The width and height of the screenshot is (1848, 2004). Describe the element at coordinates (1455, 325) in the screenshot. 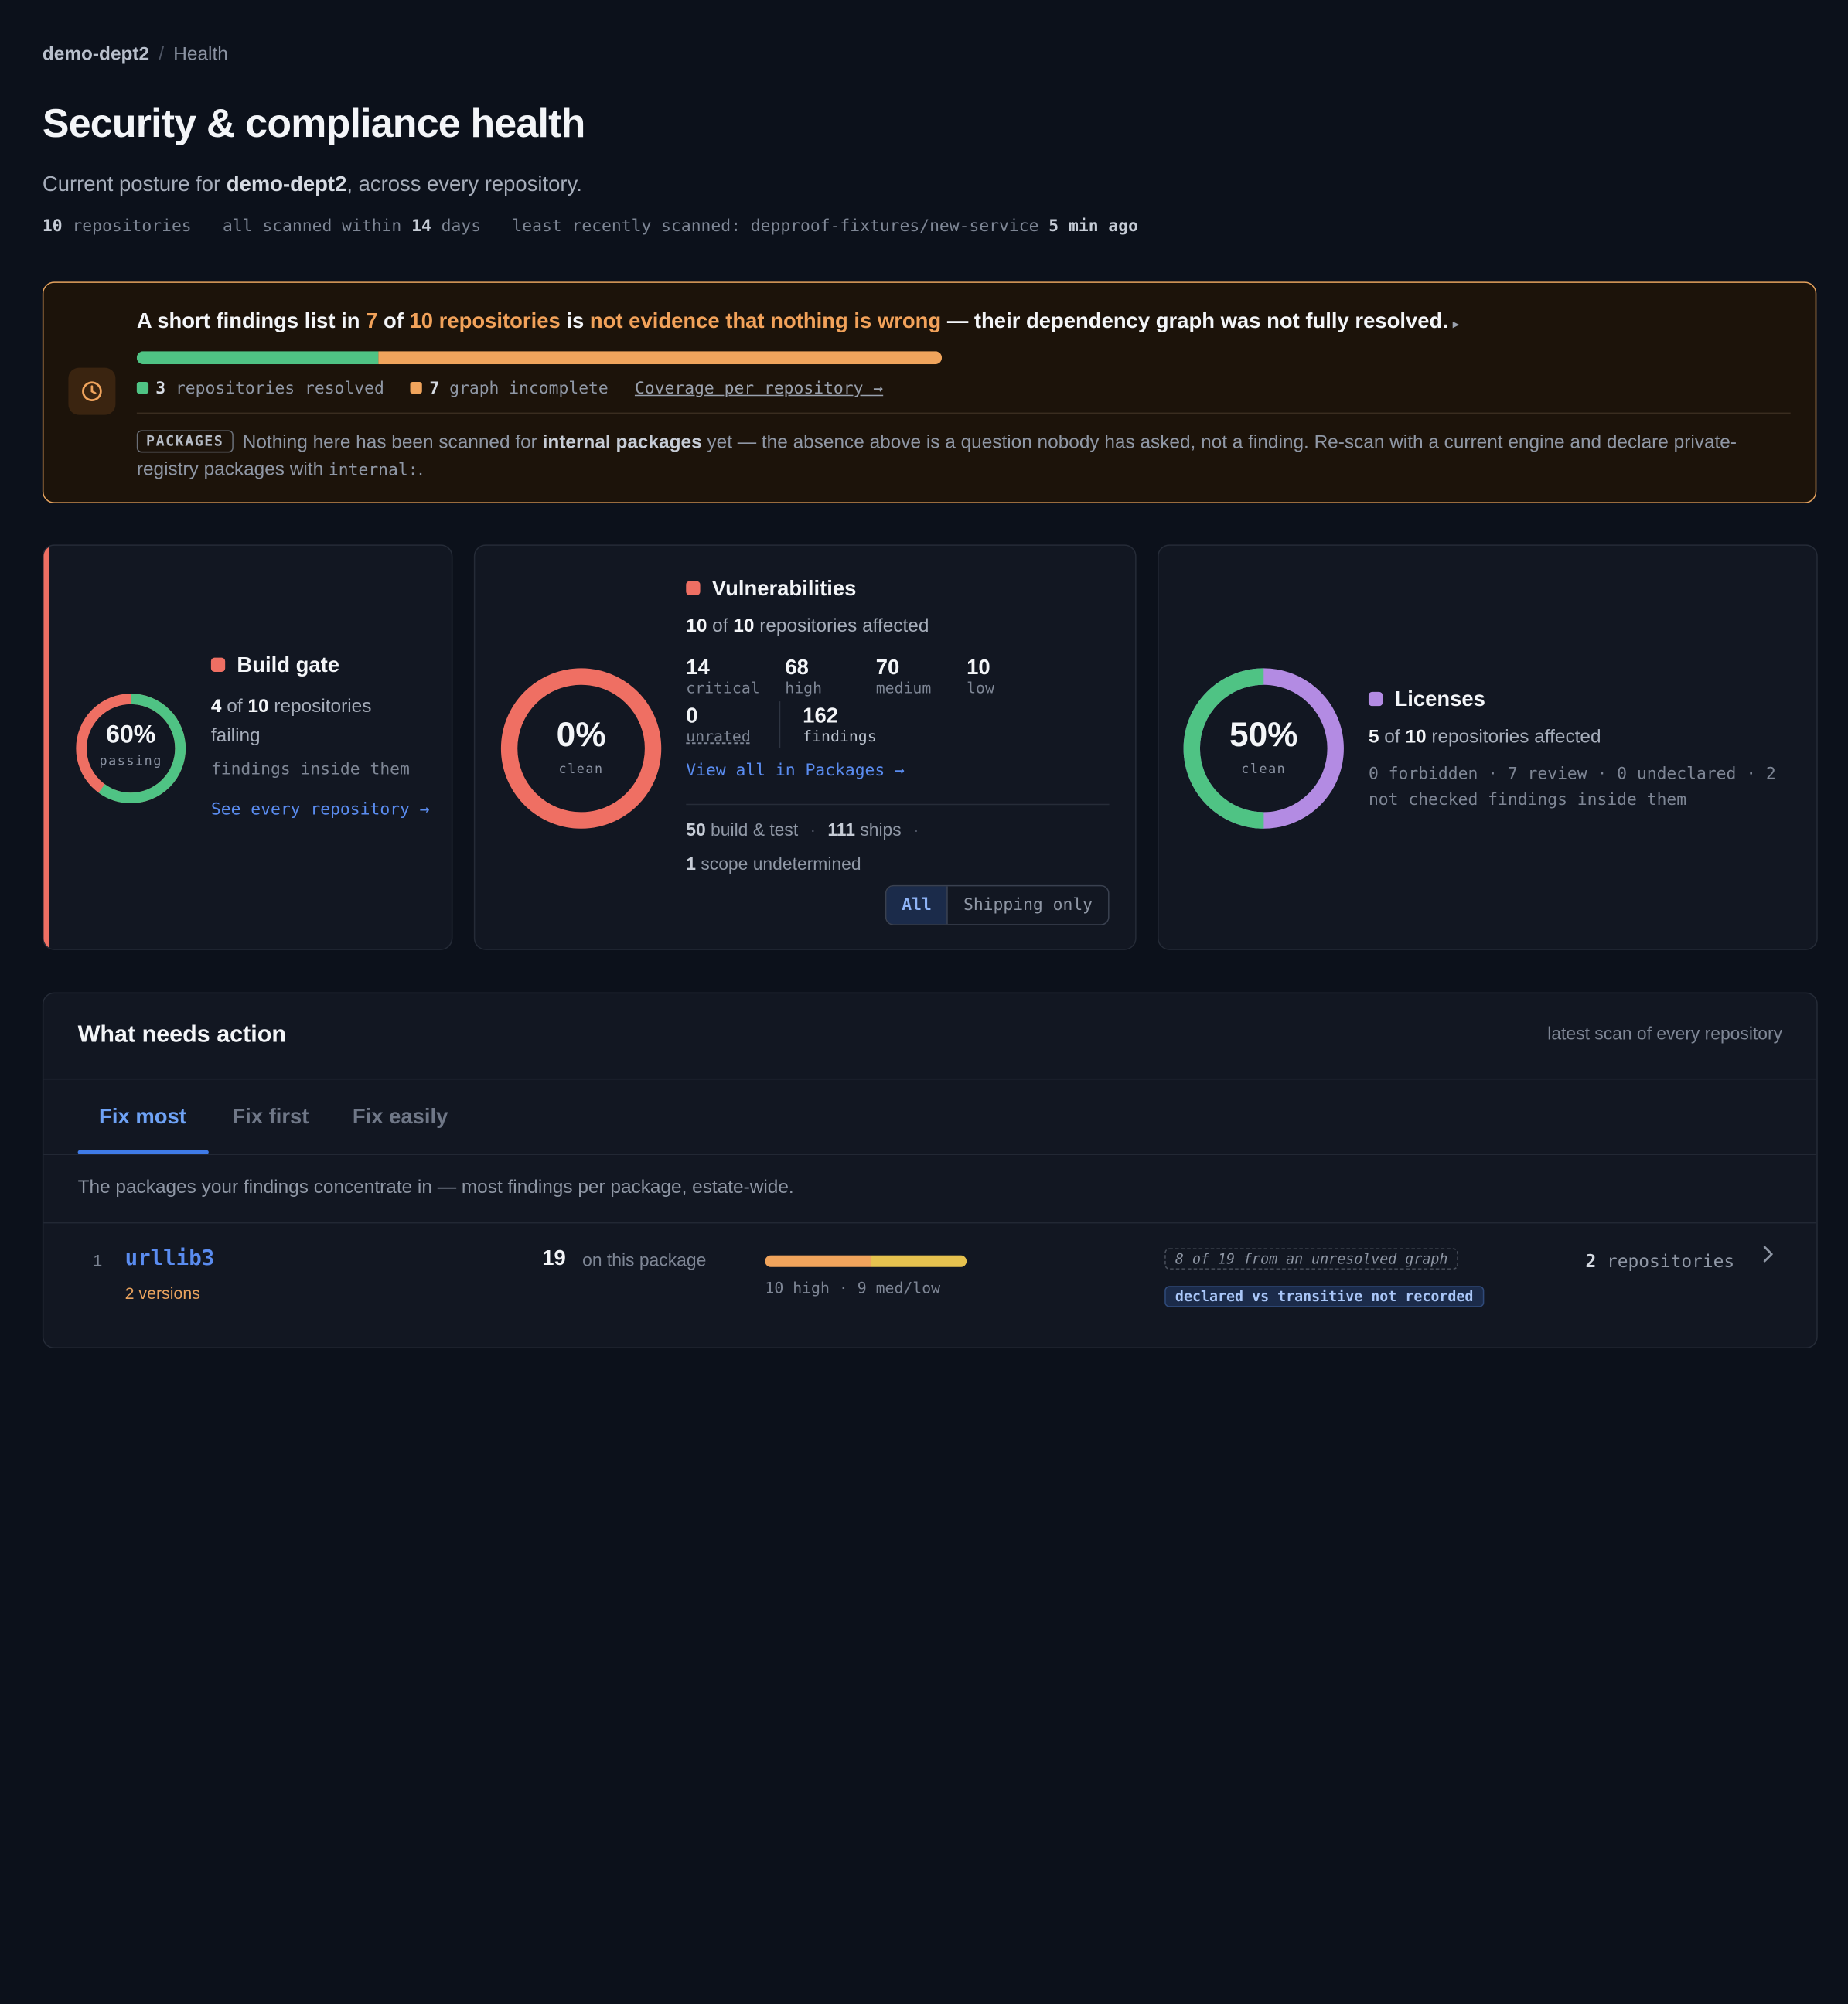

I see `expand-triangle-icon: ▸` at that location.